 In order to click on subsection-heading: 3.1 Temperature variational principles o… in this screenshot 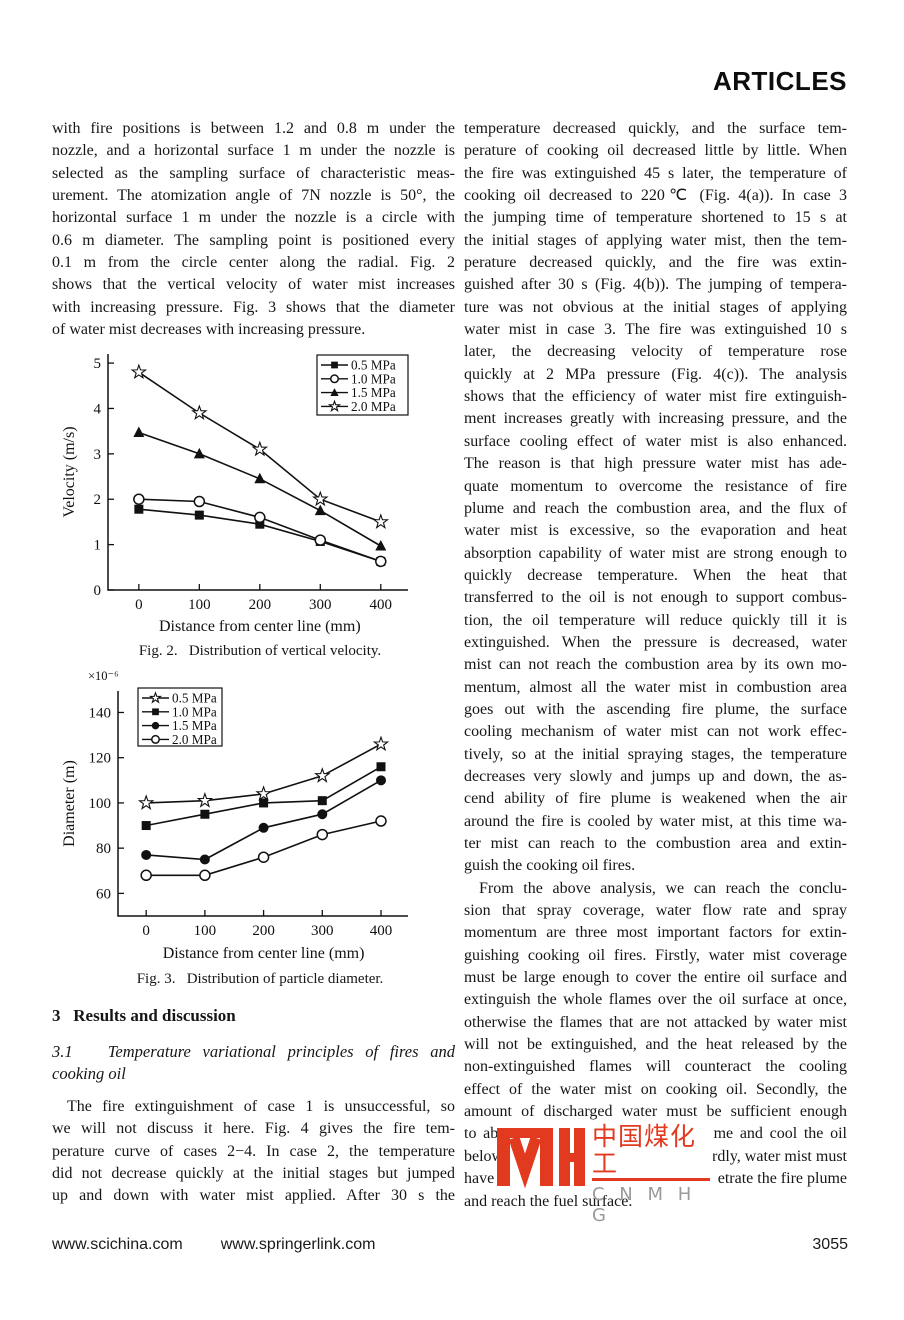, I will do `click(253, 1063)`.